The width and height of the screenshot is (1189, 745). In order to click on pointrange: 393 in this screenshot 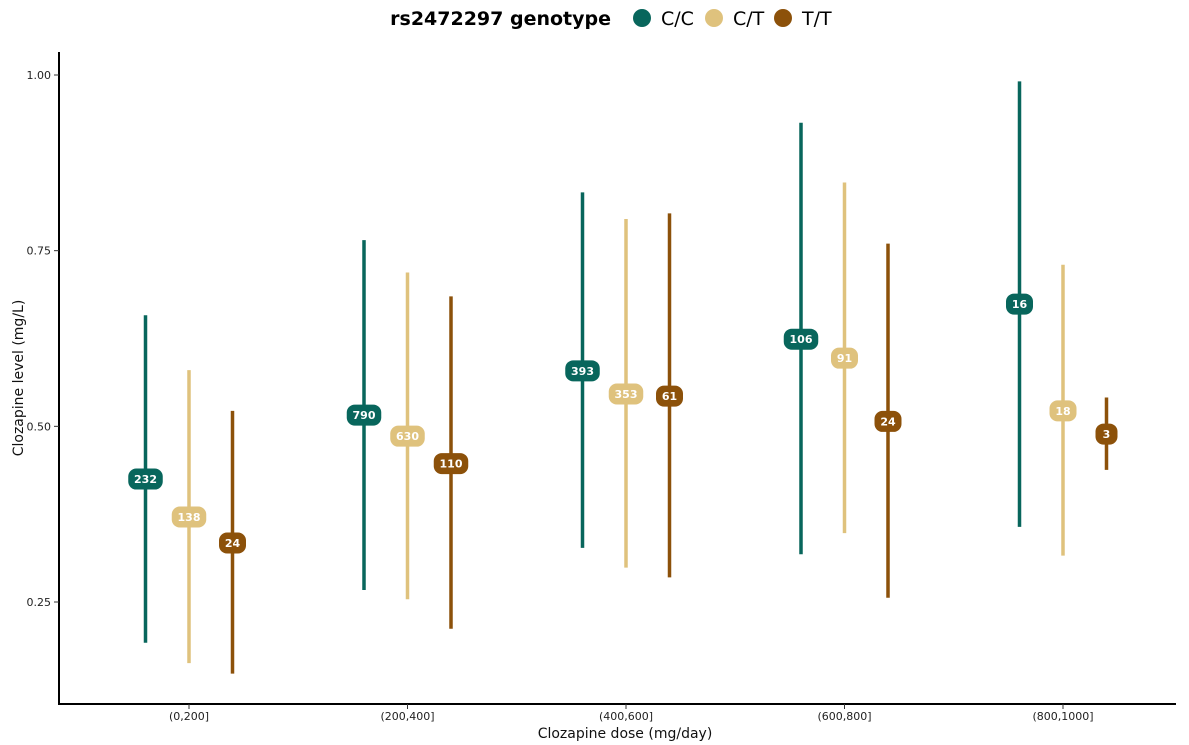, I will do `click(582, 370)`.